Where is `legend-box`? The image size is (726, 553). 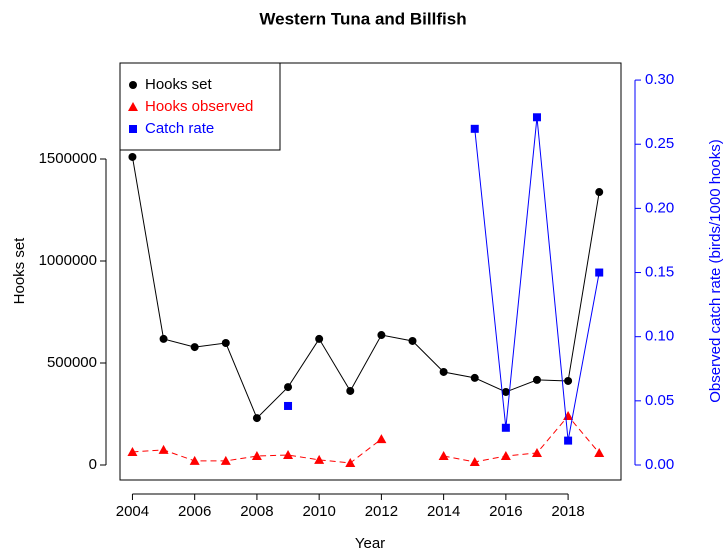
legend-box is located at coordinates (200, 106).